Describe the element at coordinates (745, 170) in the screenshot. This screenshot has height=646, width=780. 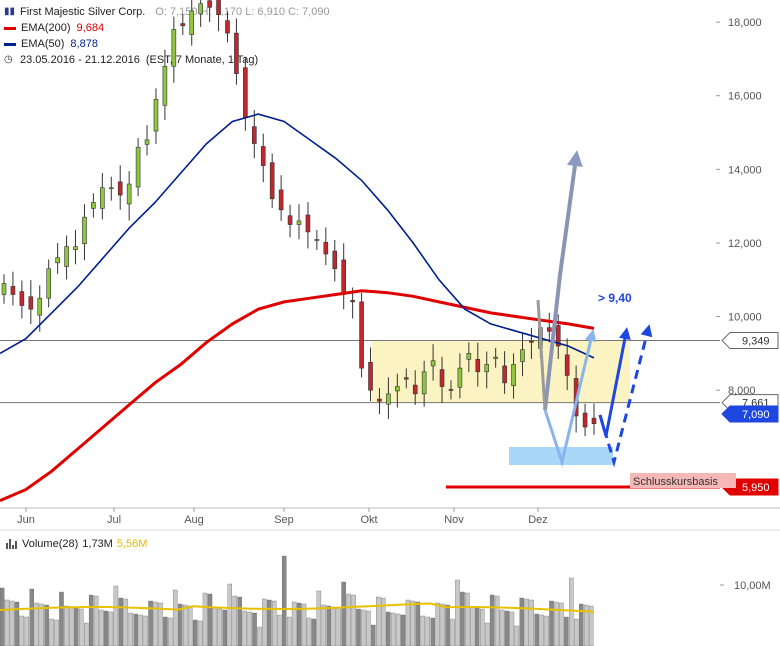
I see `y-tick-label: 14,000` at that location.